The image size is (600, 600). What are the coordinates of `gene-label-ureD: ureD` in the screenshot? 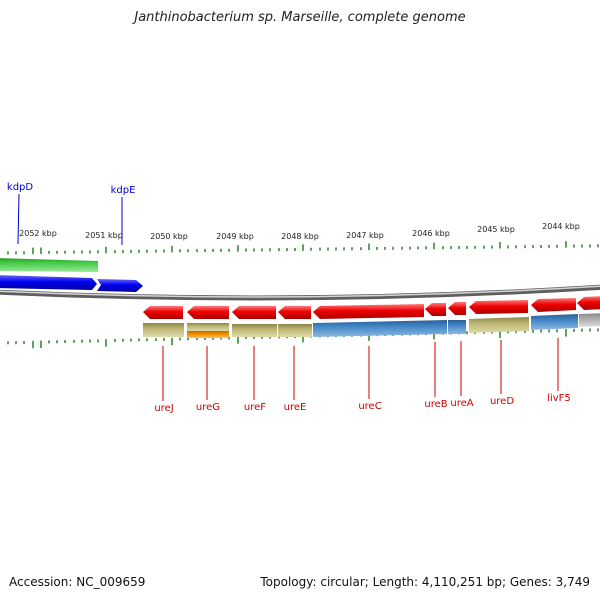 It's located at (502, 401).